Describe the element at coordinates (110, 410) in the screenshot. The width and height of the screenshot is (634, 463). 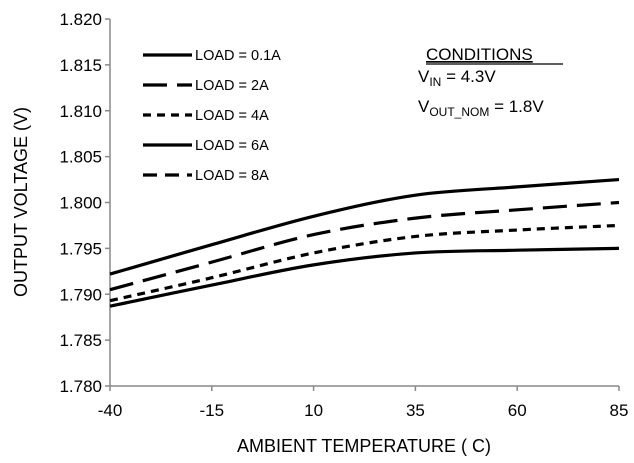
I see `x-tick-label: -40` at that location.